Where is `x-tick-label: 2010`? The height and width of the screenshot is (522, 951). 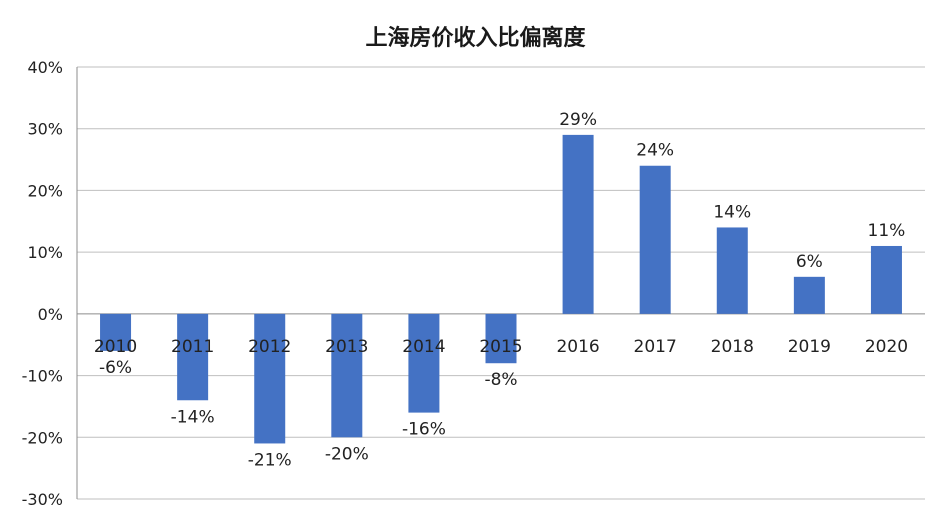 x-tick-label: 2010 is located at coordinates (115, 347).